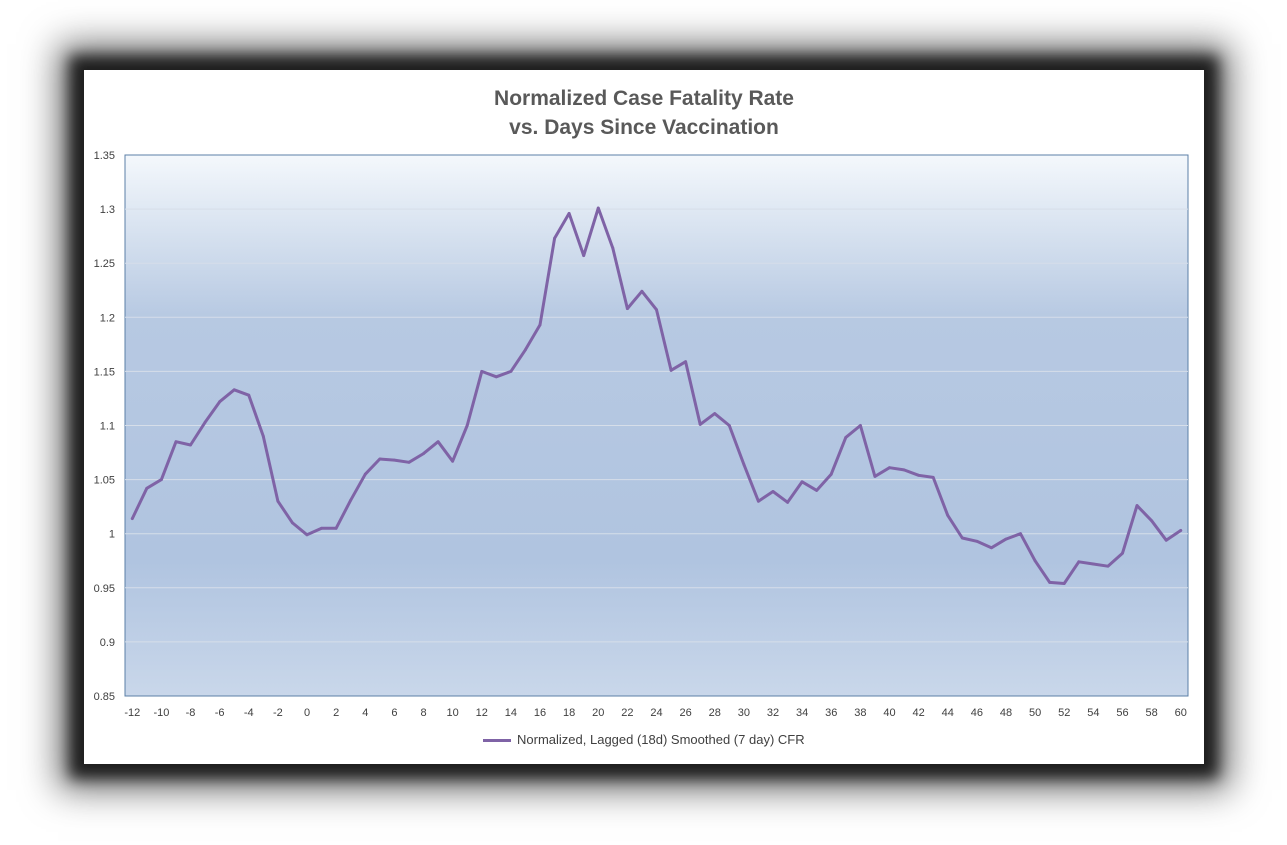  What do you see at coordinates (644, 127) in the screenshot?
I see `chart-subtitle: vs. Days Since Vaccination` at bounding box center [644, 127].